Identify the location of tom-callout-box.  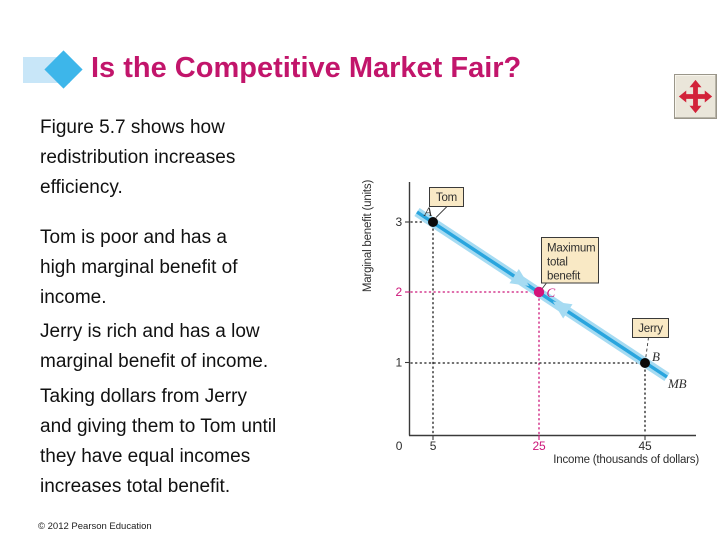
(446, 197).